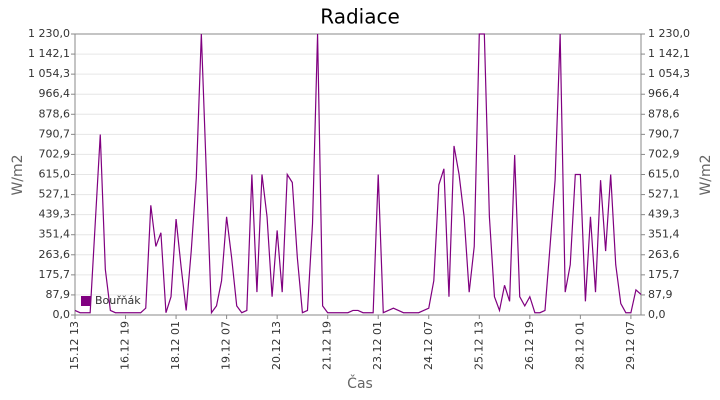 The width and height of the screenshot is (720, 400). What do you see at coordinates (18, 174) in the screenshot?
I see `y-axis-label: W/m2` at bounding box center [18, 174].